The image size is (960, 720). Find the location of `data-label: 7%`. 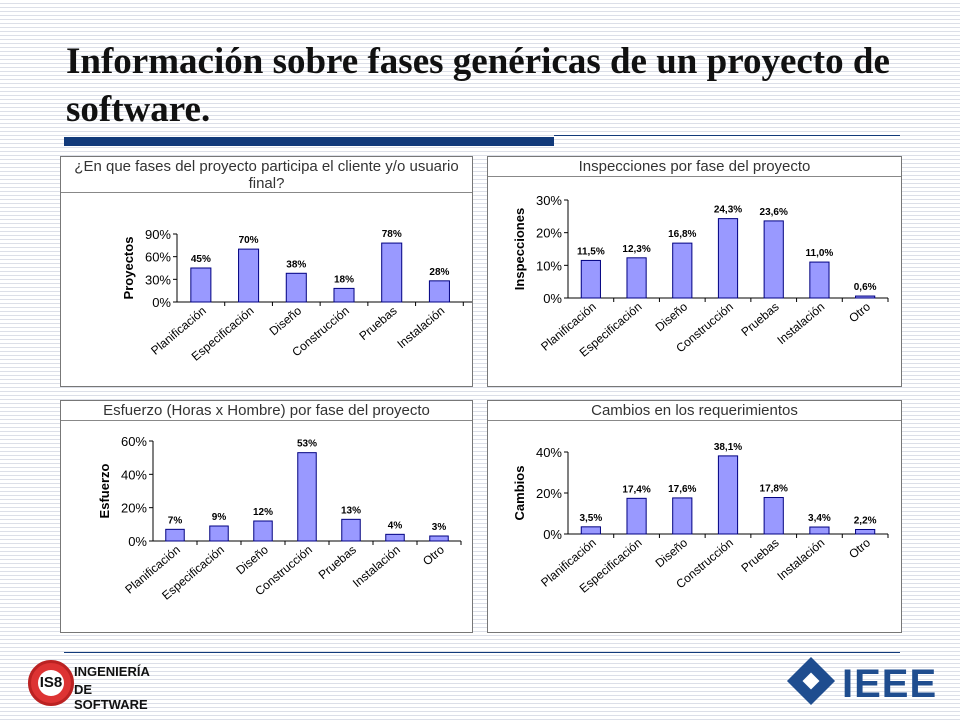

data-label: 7% is located at coordinates (175, 520).